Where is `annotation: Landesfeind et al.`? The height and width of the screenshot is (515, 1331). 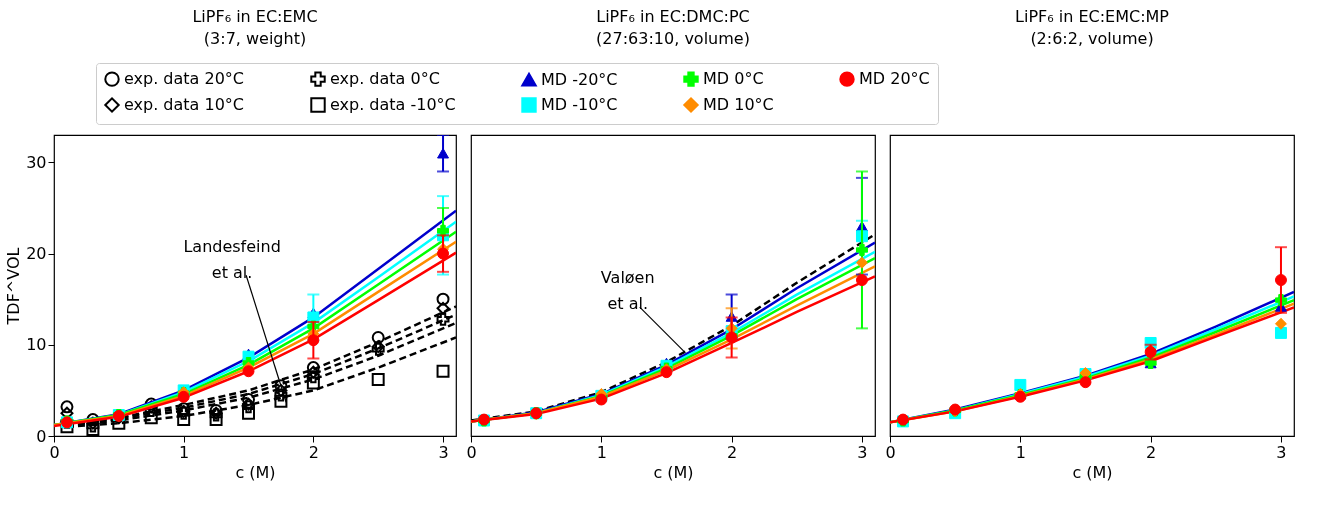
annotation: Landesfeind et al. is located at coordinates (232, 260).